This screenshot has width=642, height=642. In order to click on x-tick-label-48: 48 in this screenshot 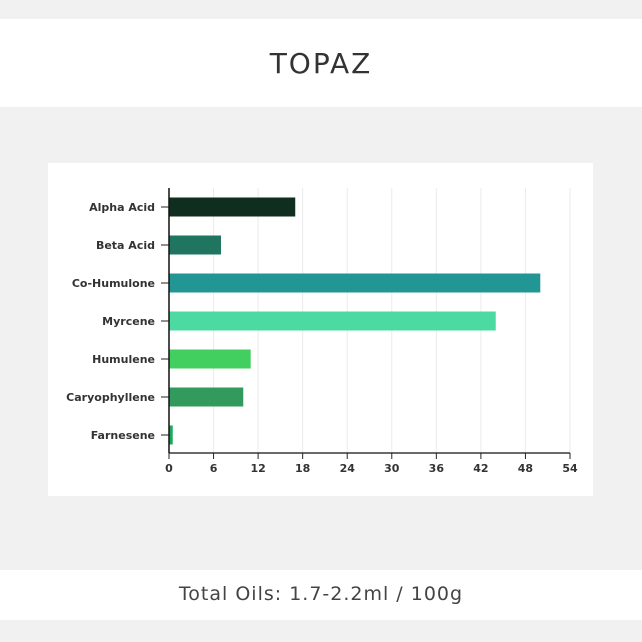, I will do `click(525, 468)`.